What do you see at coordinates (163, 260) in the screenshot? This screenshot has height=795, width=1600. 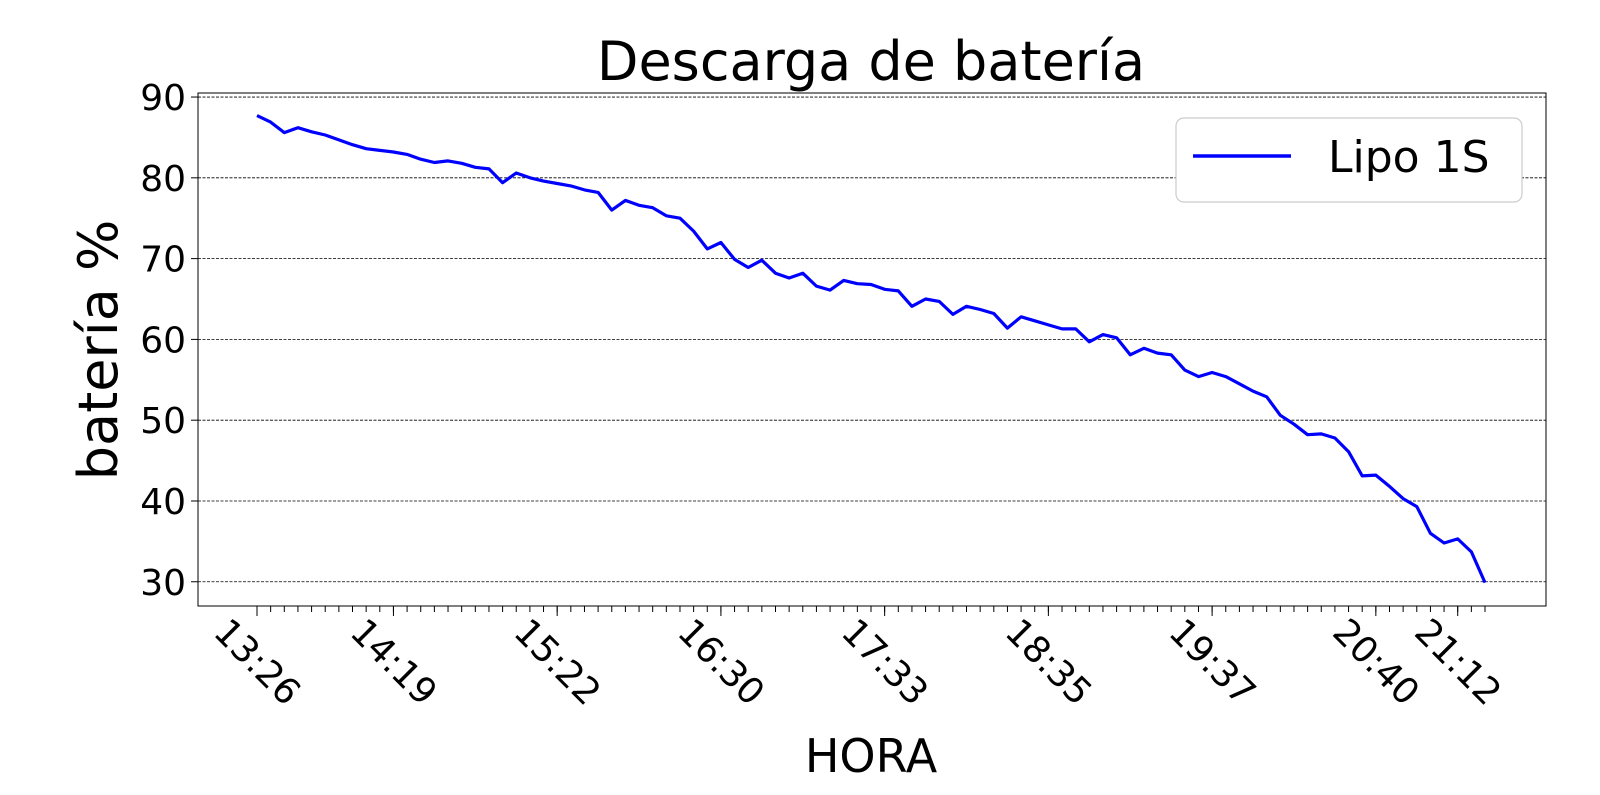 I see `y-tick-label: 70` at bounding box center [163, 260].